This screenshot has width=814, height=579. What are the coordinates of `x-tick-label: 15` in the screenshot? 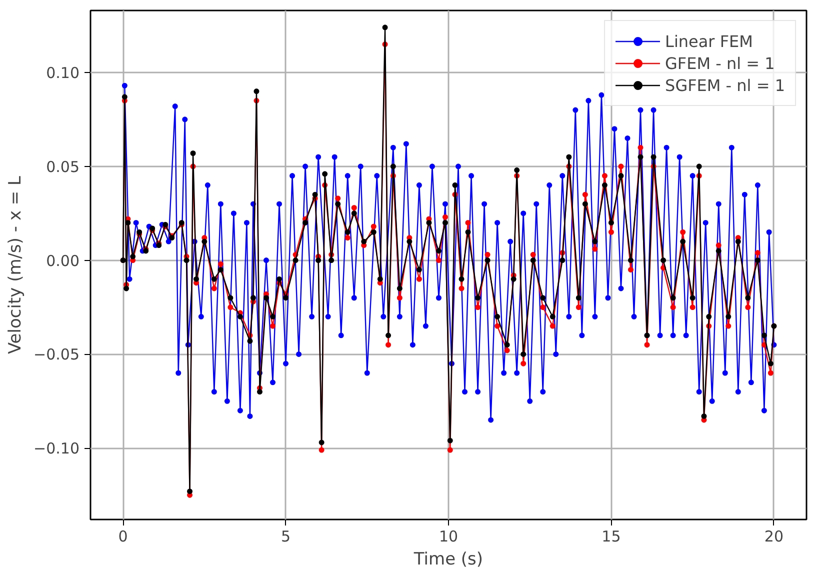 It's located at (611, 537).